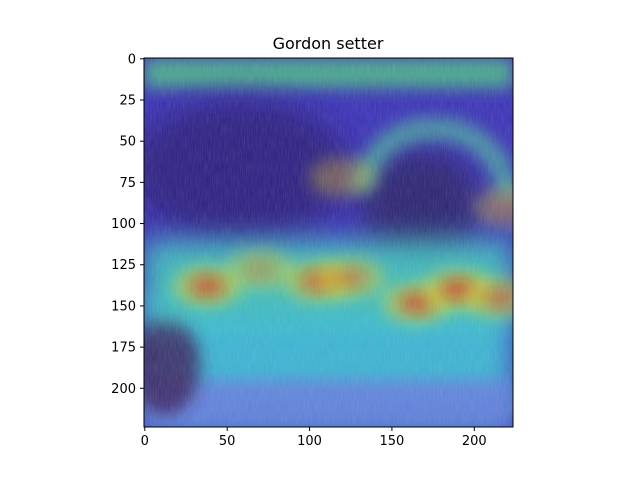  What do you see at coordinates (123, 306) in the screenshot?
I see `y-tick-label: 150` at bounding box center [123, 306].